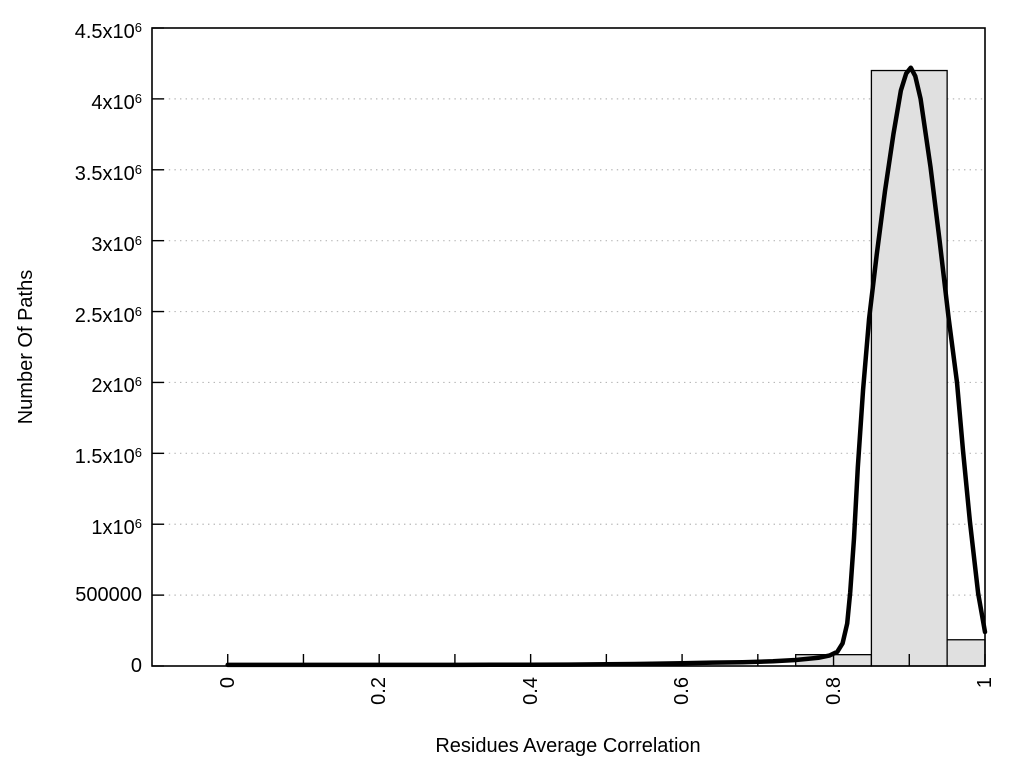  Describe the element at coordinates (116, 386) in the screenshot. I see `y-tick-label: 2x10⁶` at that location.